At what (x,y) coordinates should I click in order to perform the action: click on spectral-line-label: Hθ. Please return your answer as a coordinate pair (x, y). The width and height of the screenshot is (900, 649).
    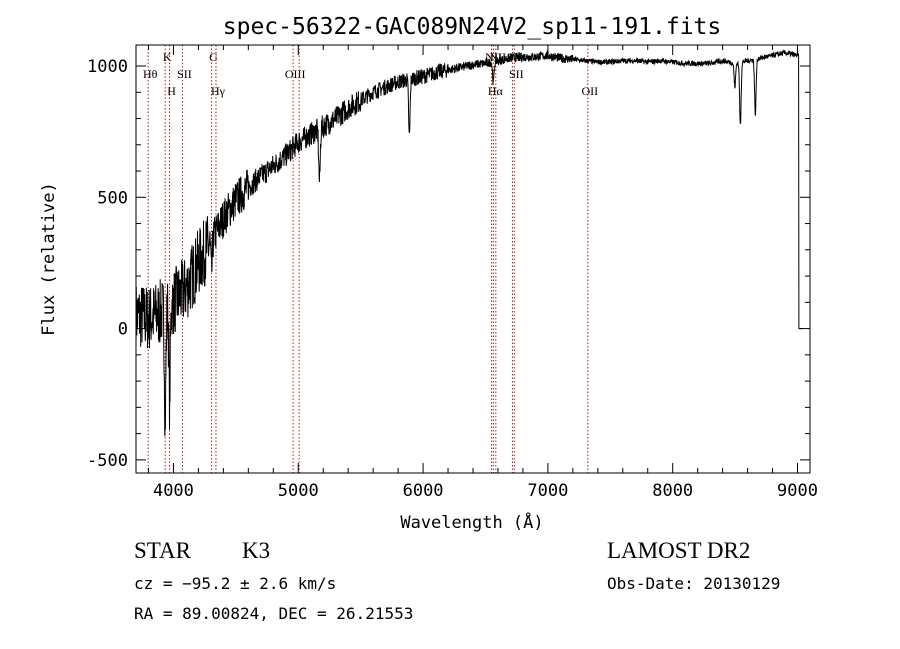
    Looking at the image, I should click on (150, 74).